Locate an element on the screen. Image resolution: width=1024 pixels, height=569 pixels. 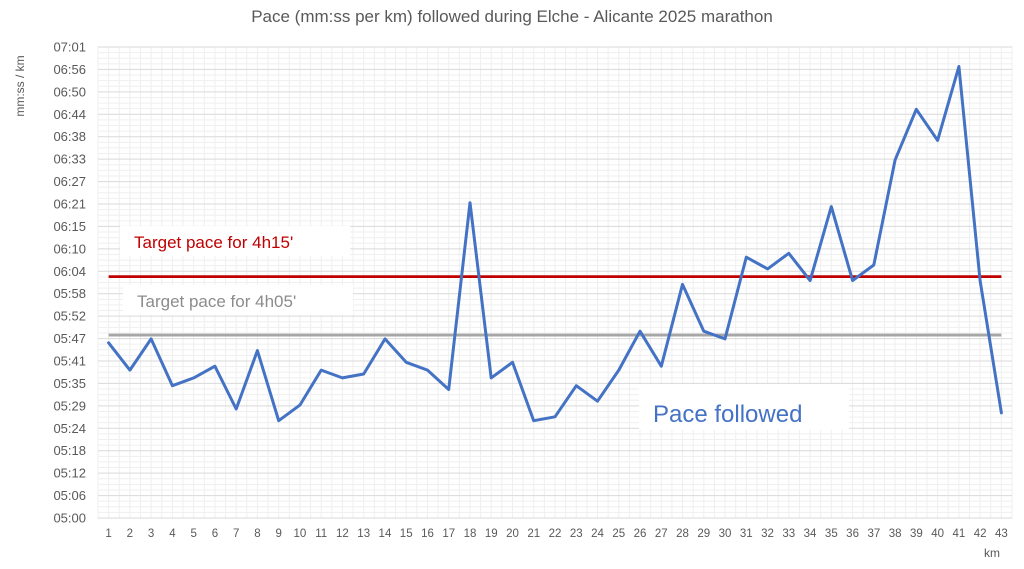
x-tick-label: 28 is located at coordinates (682, 534).